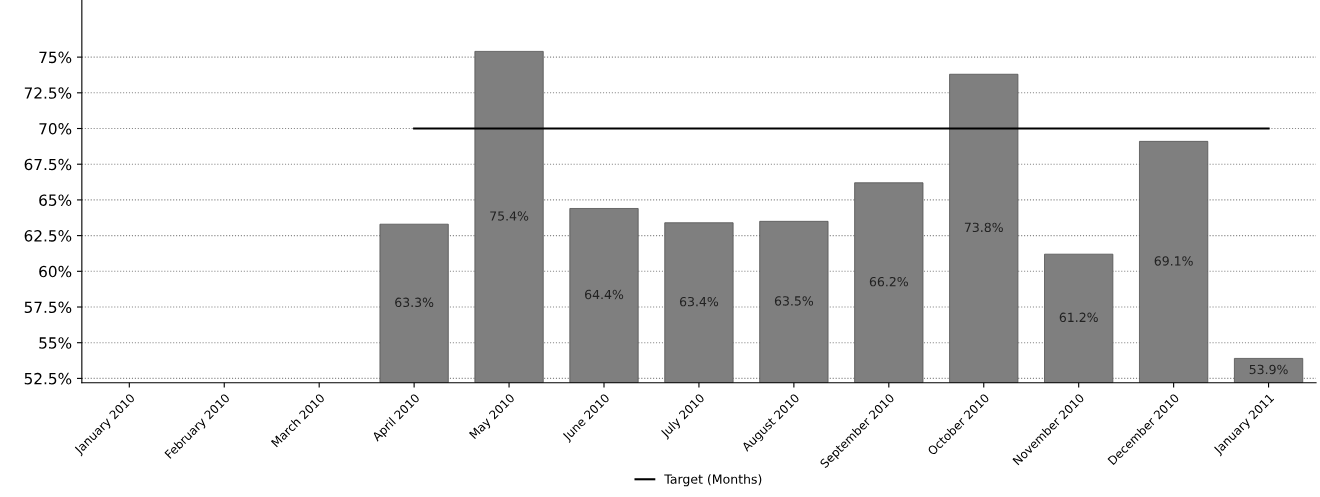  I want to click on data-label: 63.4%, so click(699, 301).